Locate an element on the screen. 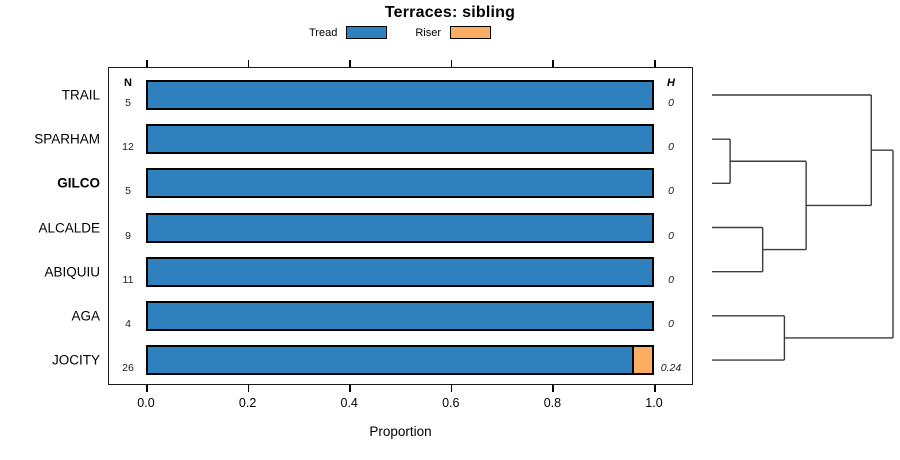 This screenshot has height=460, width=900. axis-tick-label: 1.0 is located at coordinates (654, 403).